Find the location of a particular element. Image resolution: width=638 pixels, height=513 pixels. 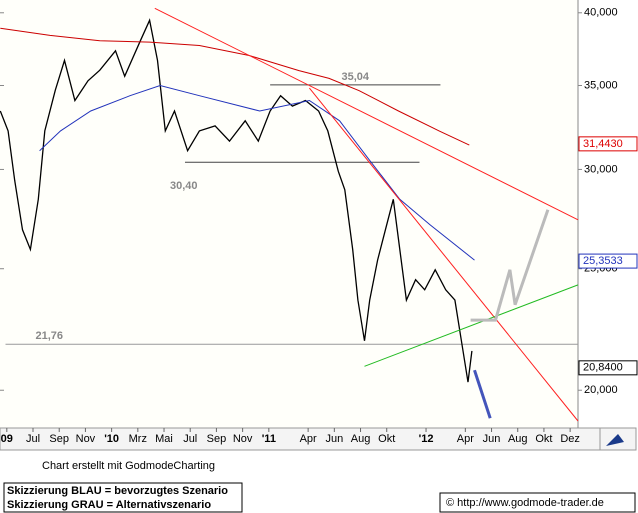

y-tick-label: 35,000 is located at coordinates (601, 85).